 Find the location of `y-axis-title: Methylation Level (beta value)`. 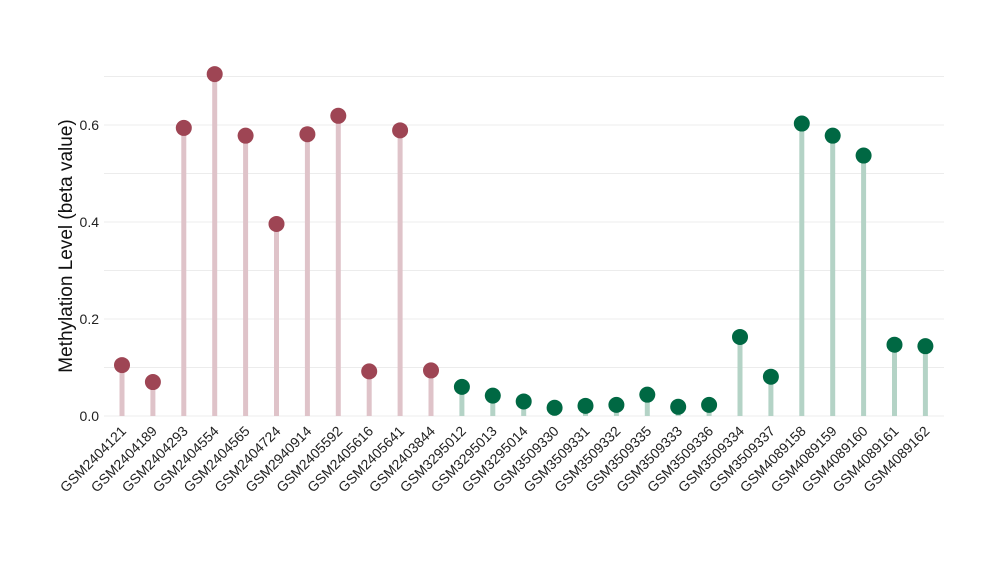

y-axis-title: Methylation Level (beta value) is located at coordinates (66, 245).